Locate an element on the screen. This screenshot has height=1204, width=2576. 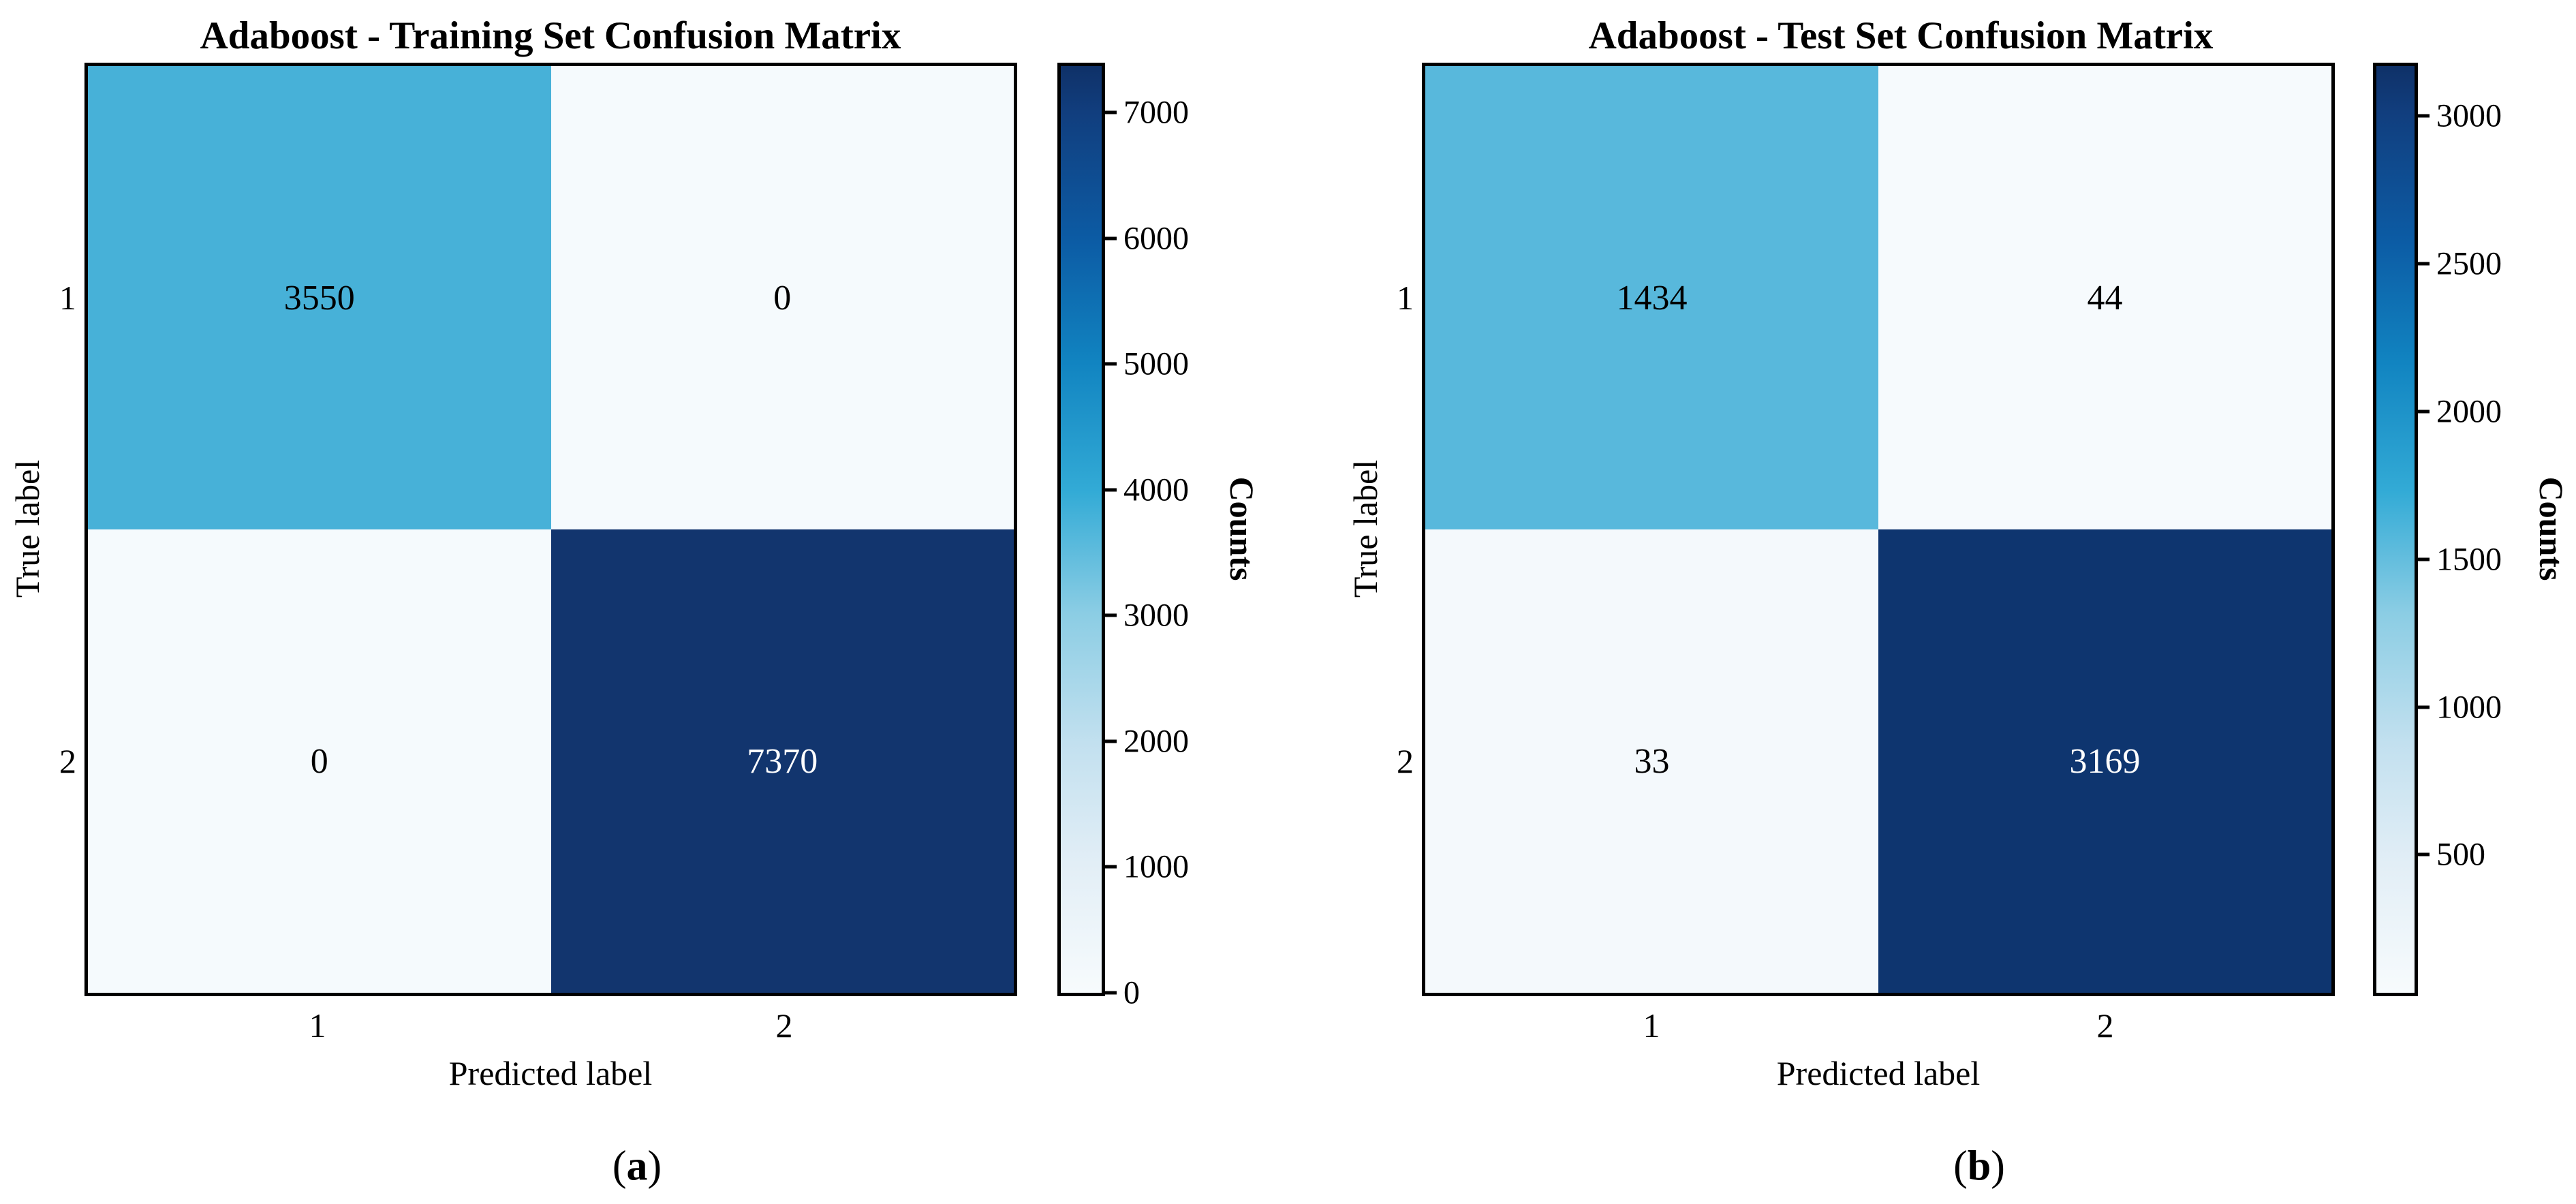
panel-b-cell-1-1: 1434 is located at coordinates (1652, 297).